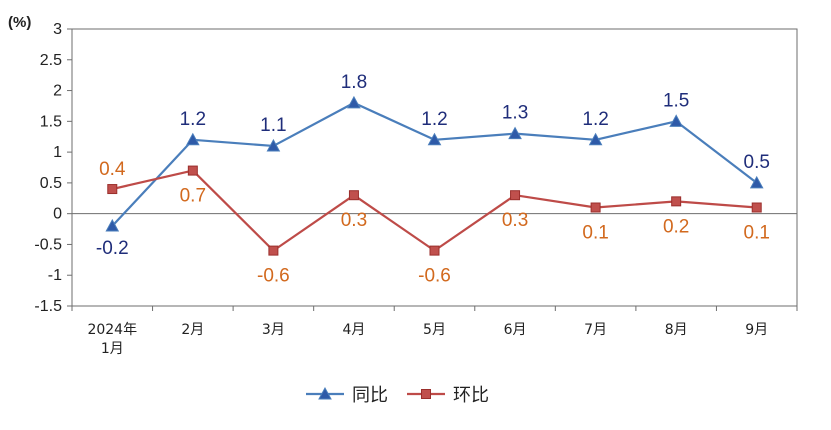 The width and height of the screenshot is (831, 430). I want to click on x-tick-label: 7月, so click(595, 330).